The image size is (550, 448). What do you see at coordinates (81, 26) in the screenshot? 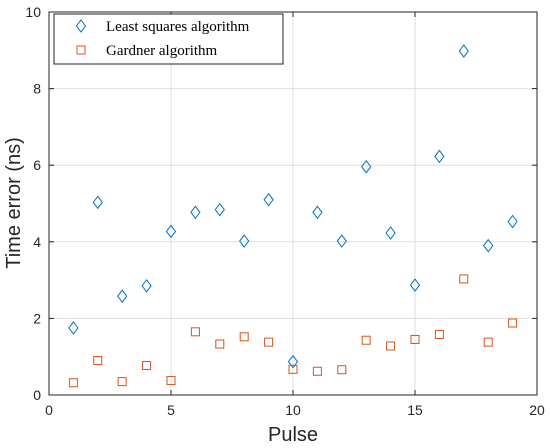
I see `legend-marker-least-squares` at bounding box center [81, 26].